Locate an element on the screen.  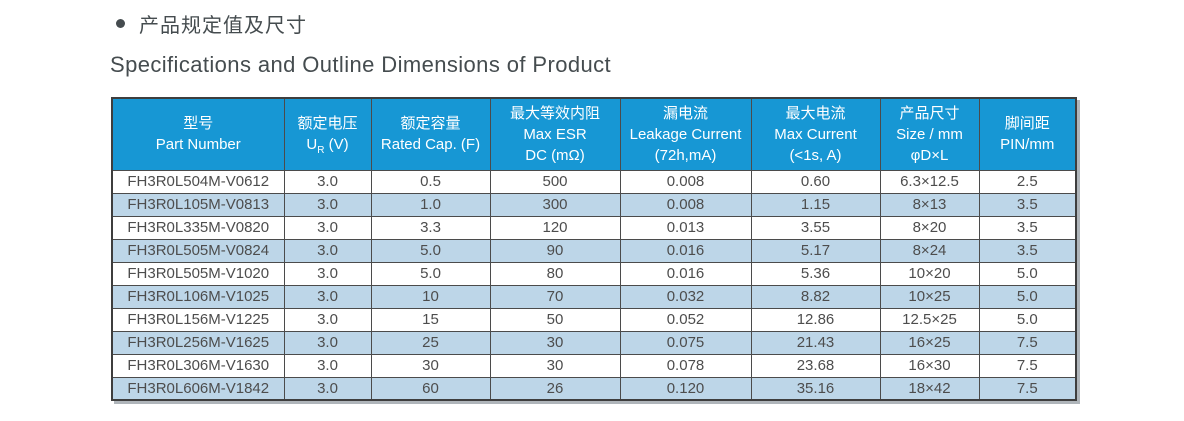
table-cell: 23.68 is located at coordinates (815, 365).